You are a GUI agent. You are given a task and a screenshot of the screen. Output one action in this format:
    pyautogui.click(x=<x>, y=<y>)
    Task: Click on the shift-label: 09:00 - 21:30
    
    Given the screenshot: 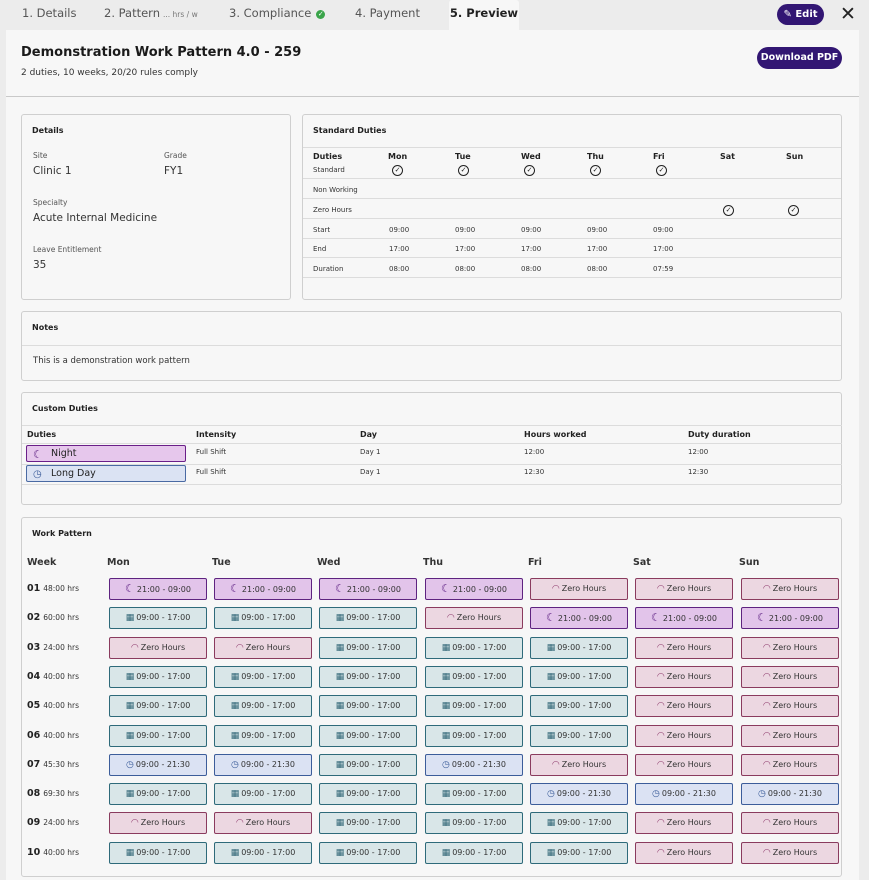 What is the action you would take?
    pyautogui.click(x=688, y=794)
    